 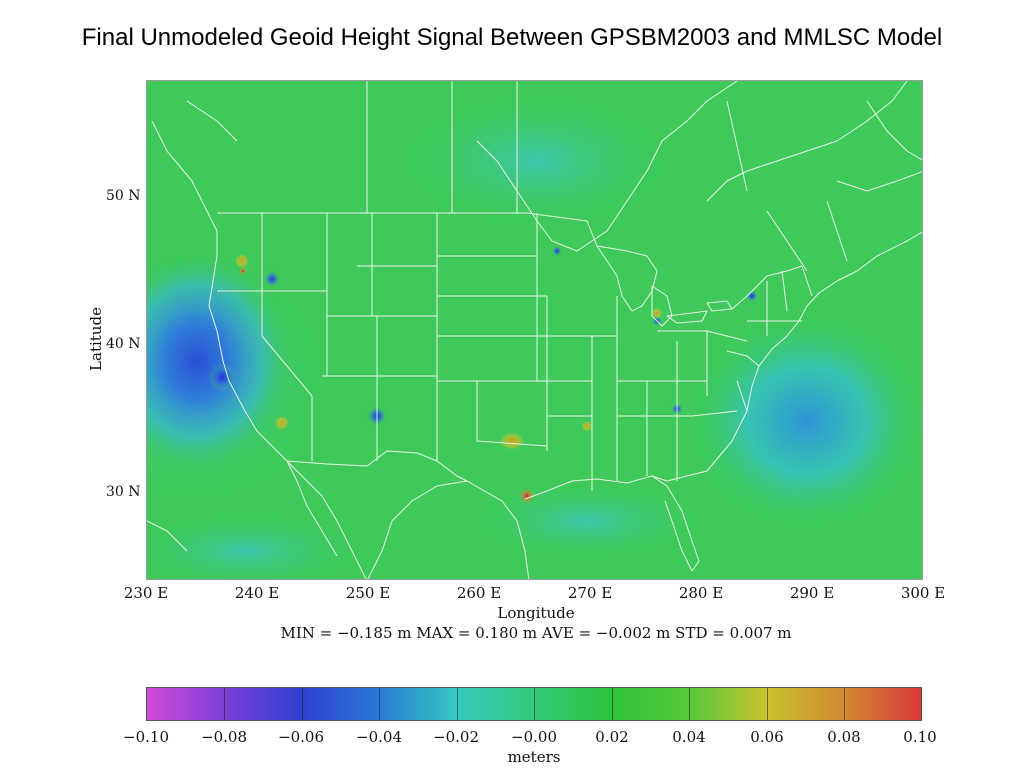 I want to click on y-axis-title: Latitude, so click(x=95, y=339).